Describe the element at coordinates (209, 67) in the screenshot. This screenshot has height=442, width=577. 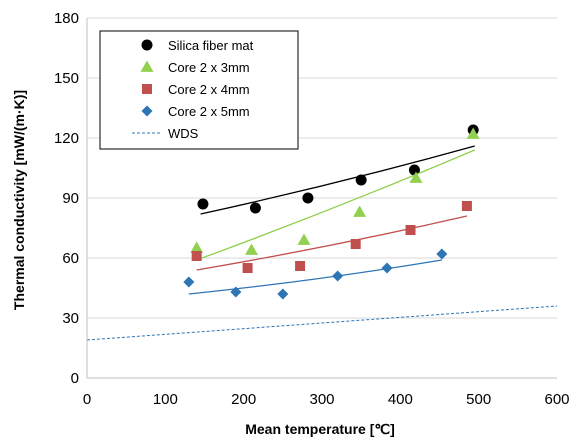
I see `legend-label: Core 2 x 3mm` at that location.